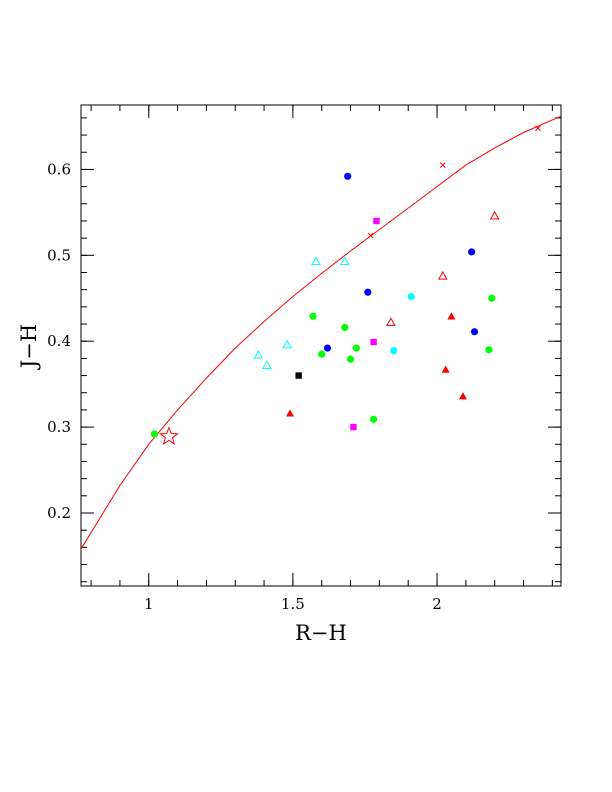  I want to click on x-axis-title: R−H, so click(321, 633).